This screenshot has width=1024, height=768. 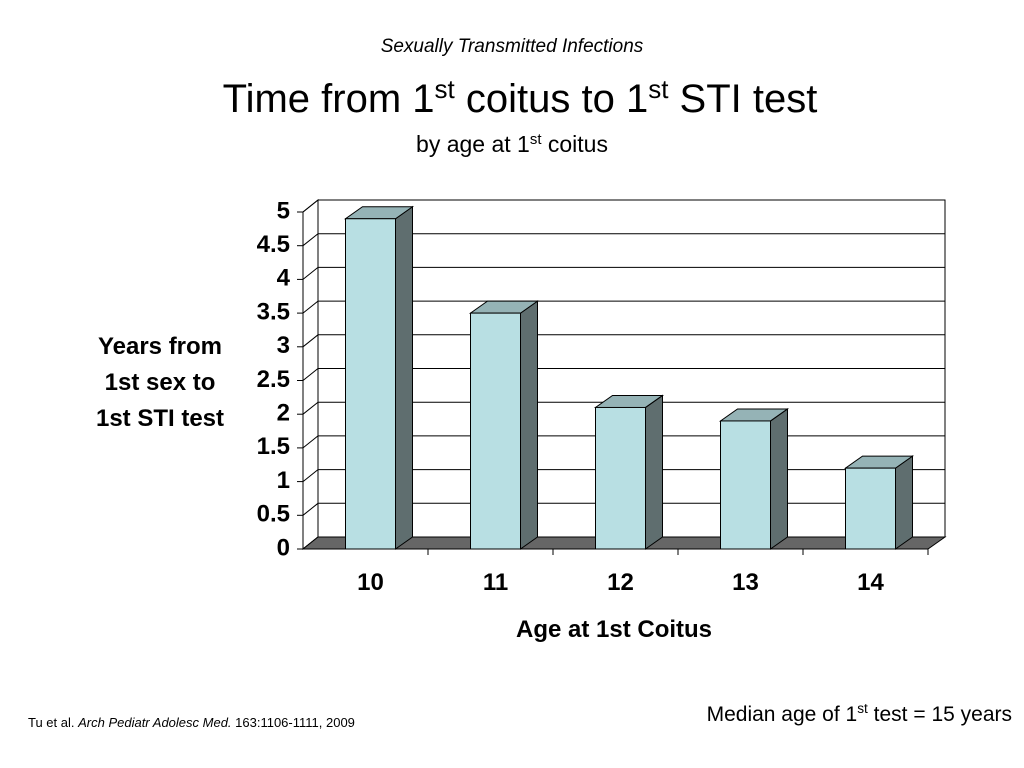 What do you see at coordinates (614, 629) in the screenshot?
I see `x-axis-label: Age at 1st Coitus` at bounding box center [614, 629].